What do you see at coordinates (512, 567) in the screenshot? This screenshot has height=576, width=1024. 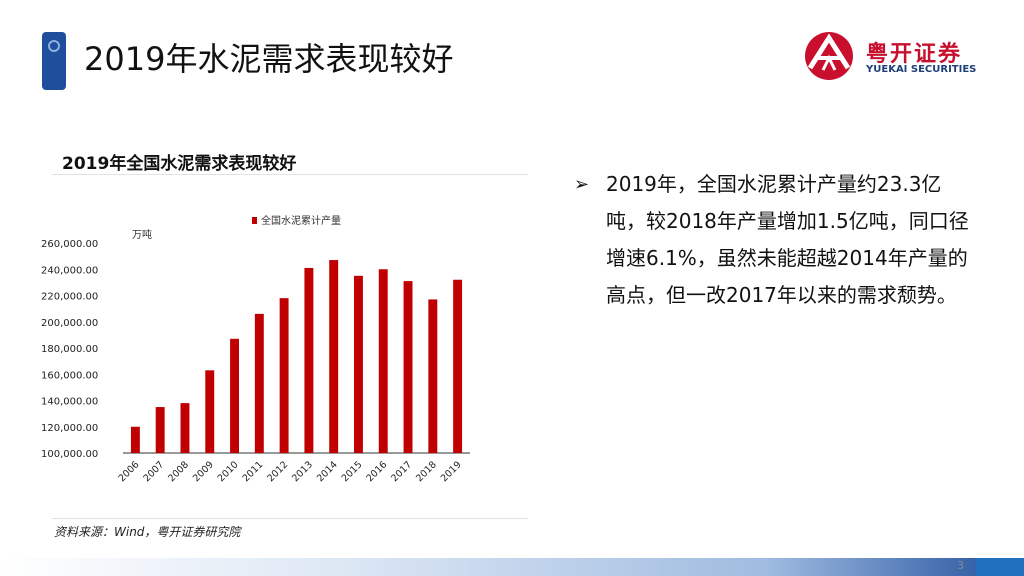 I see `footer-bar` at bounding box center [512, 567].